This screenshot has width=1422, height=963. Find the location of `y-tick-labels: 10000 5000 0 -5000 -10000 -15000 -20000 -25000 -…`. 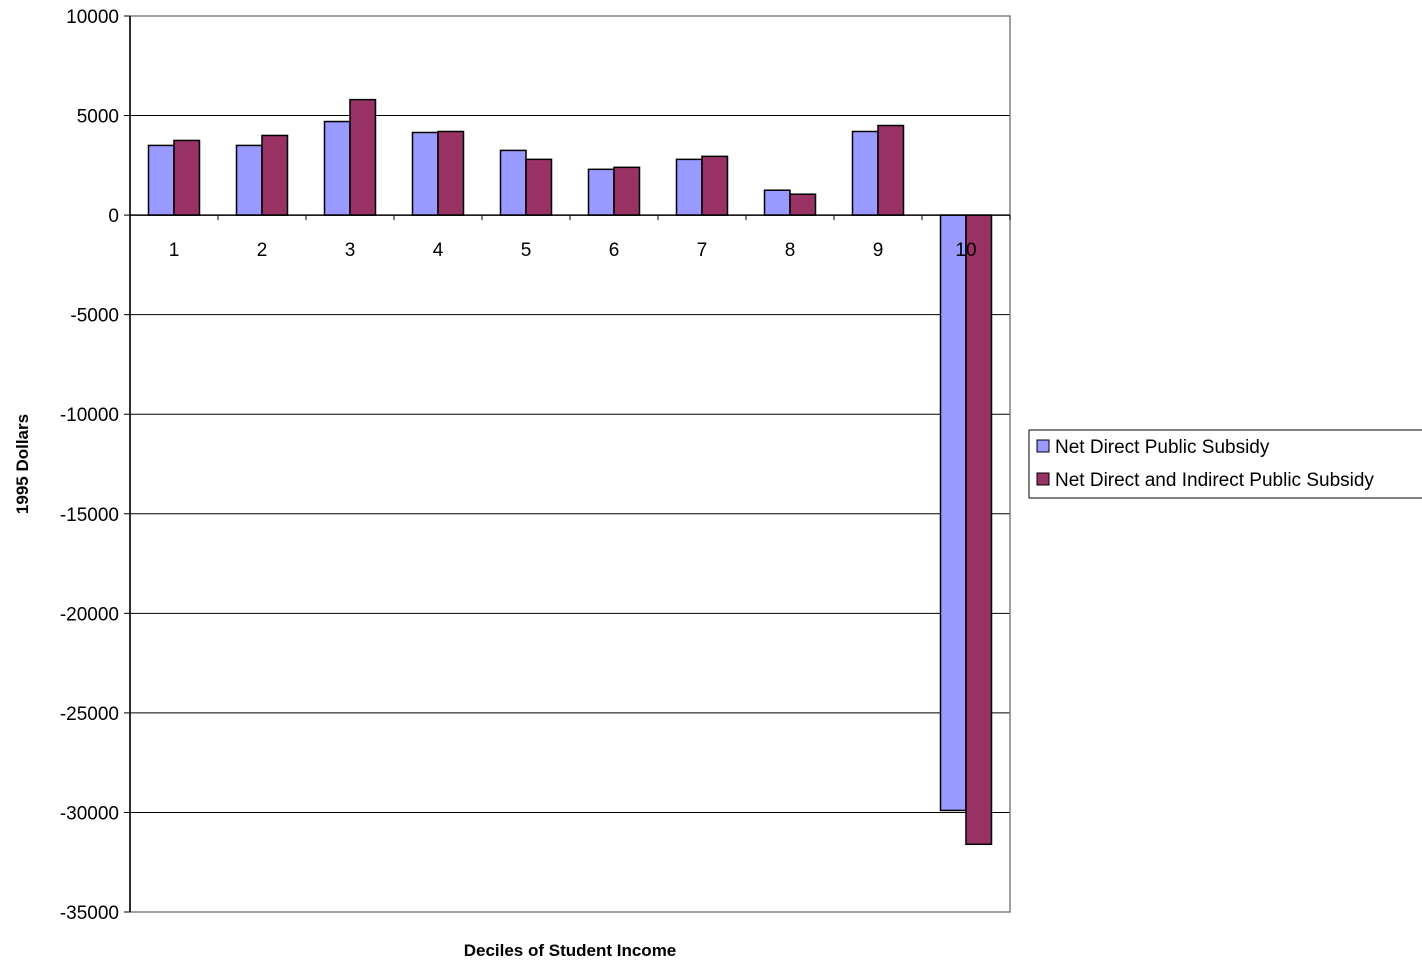

y-tick-labels: 10000 5000 0 -5000 -10000 -15000 -20000 -25000 -… is located at coordinates (89, 465).